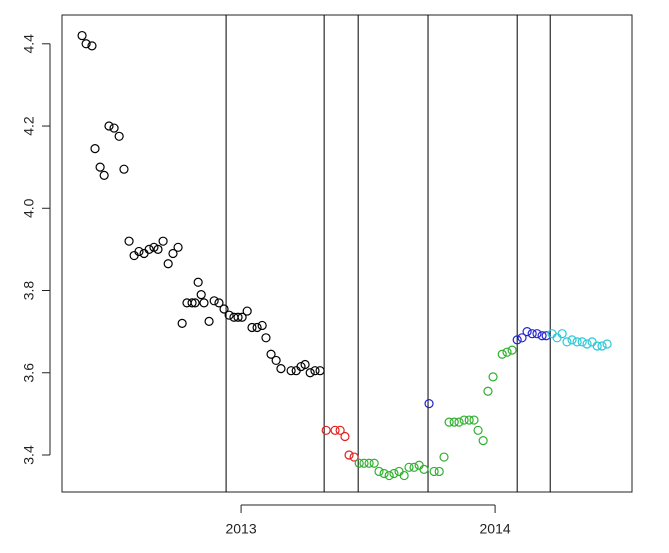  What do you see at coordinates (29, 373) in the screenshot?
I see `y-tick-label: 3.6` at bounding box center [29, 373].